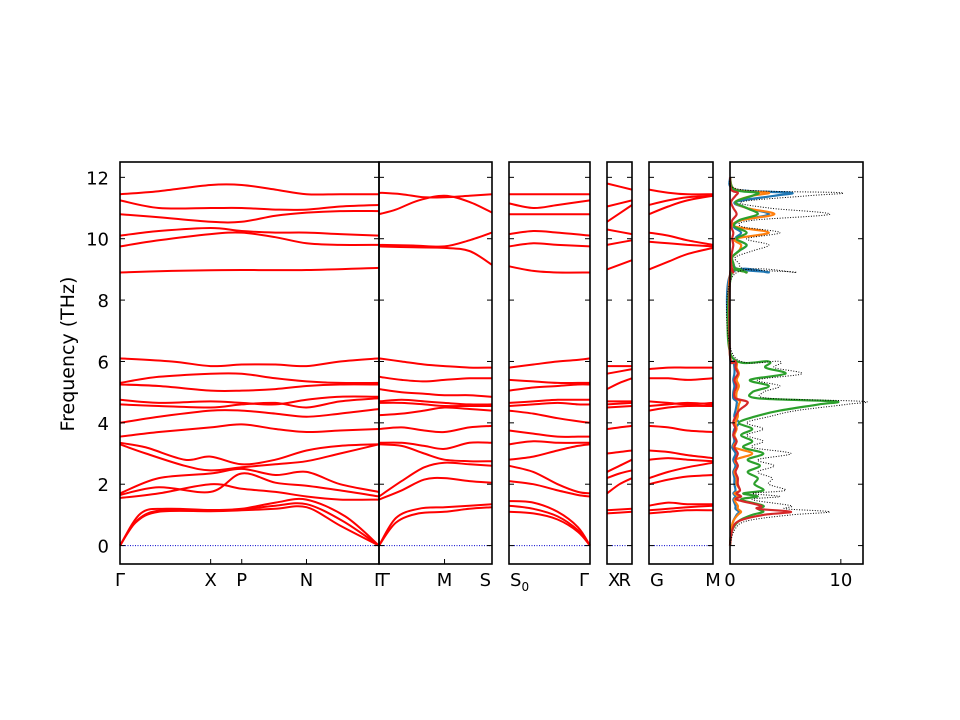 The image size is (960, 720). I want to click on x-tick-label-3-0: X, so click(614, 580).